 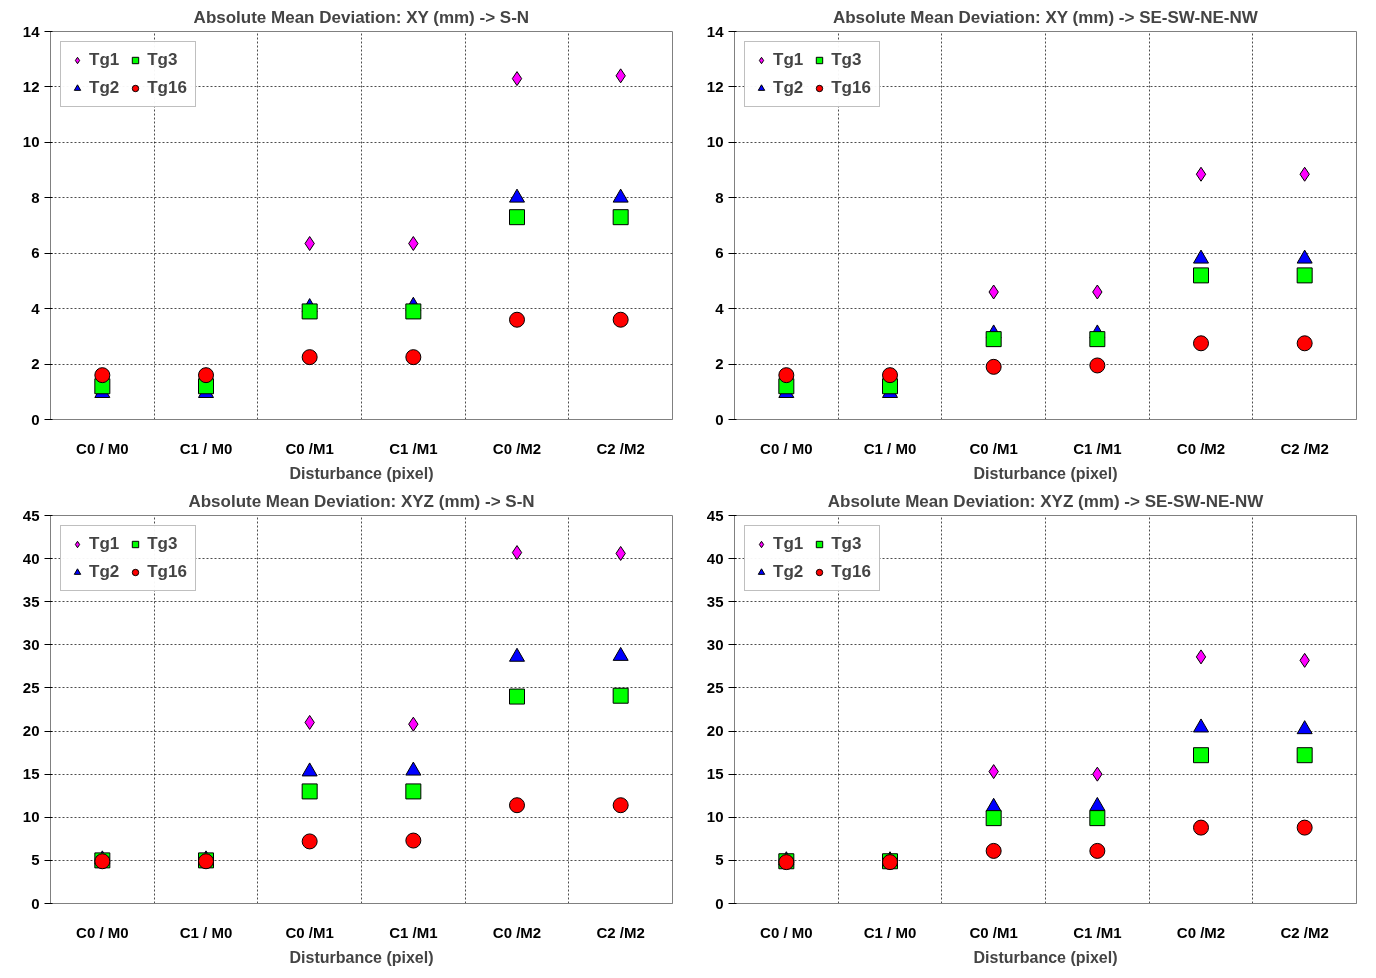 What do you see at coordinates (361, 17) in the screenshot?
I see `chart-title: Absolute Mean Deviation: XY (mm) -> S-N` at bounding box center [361, 17].